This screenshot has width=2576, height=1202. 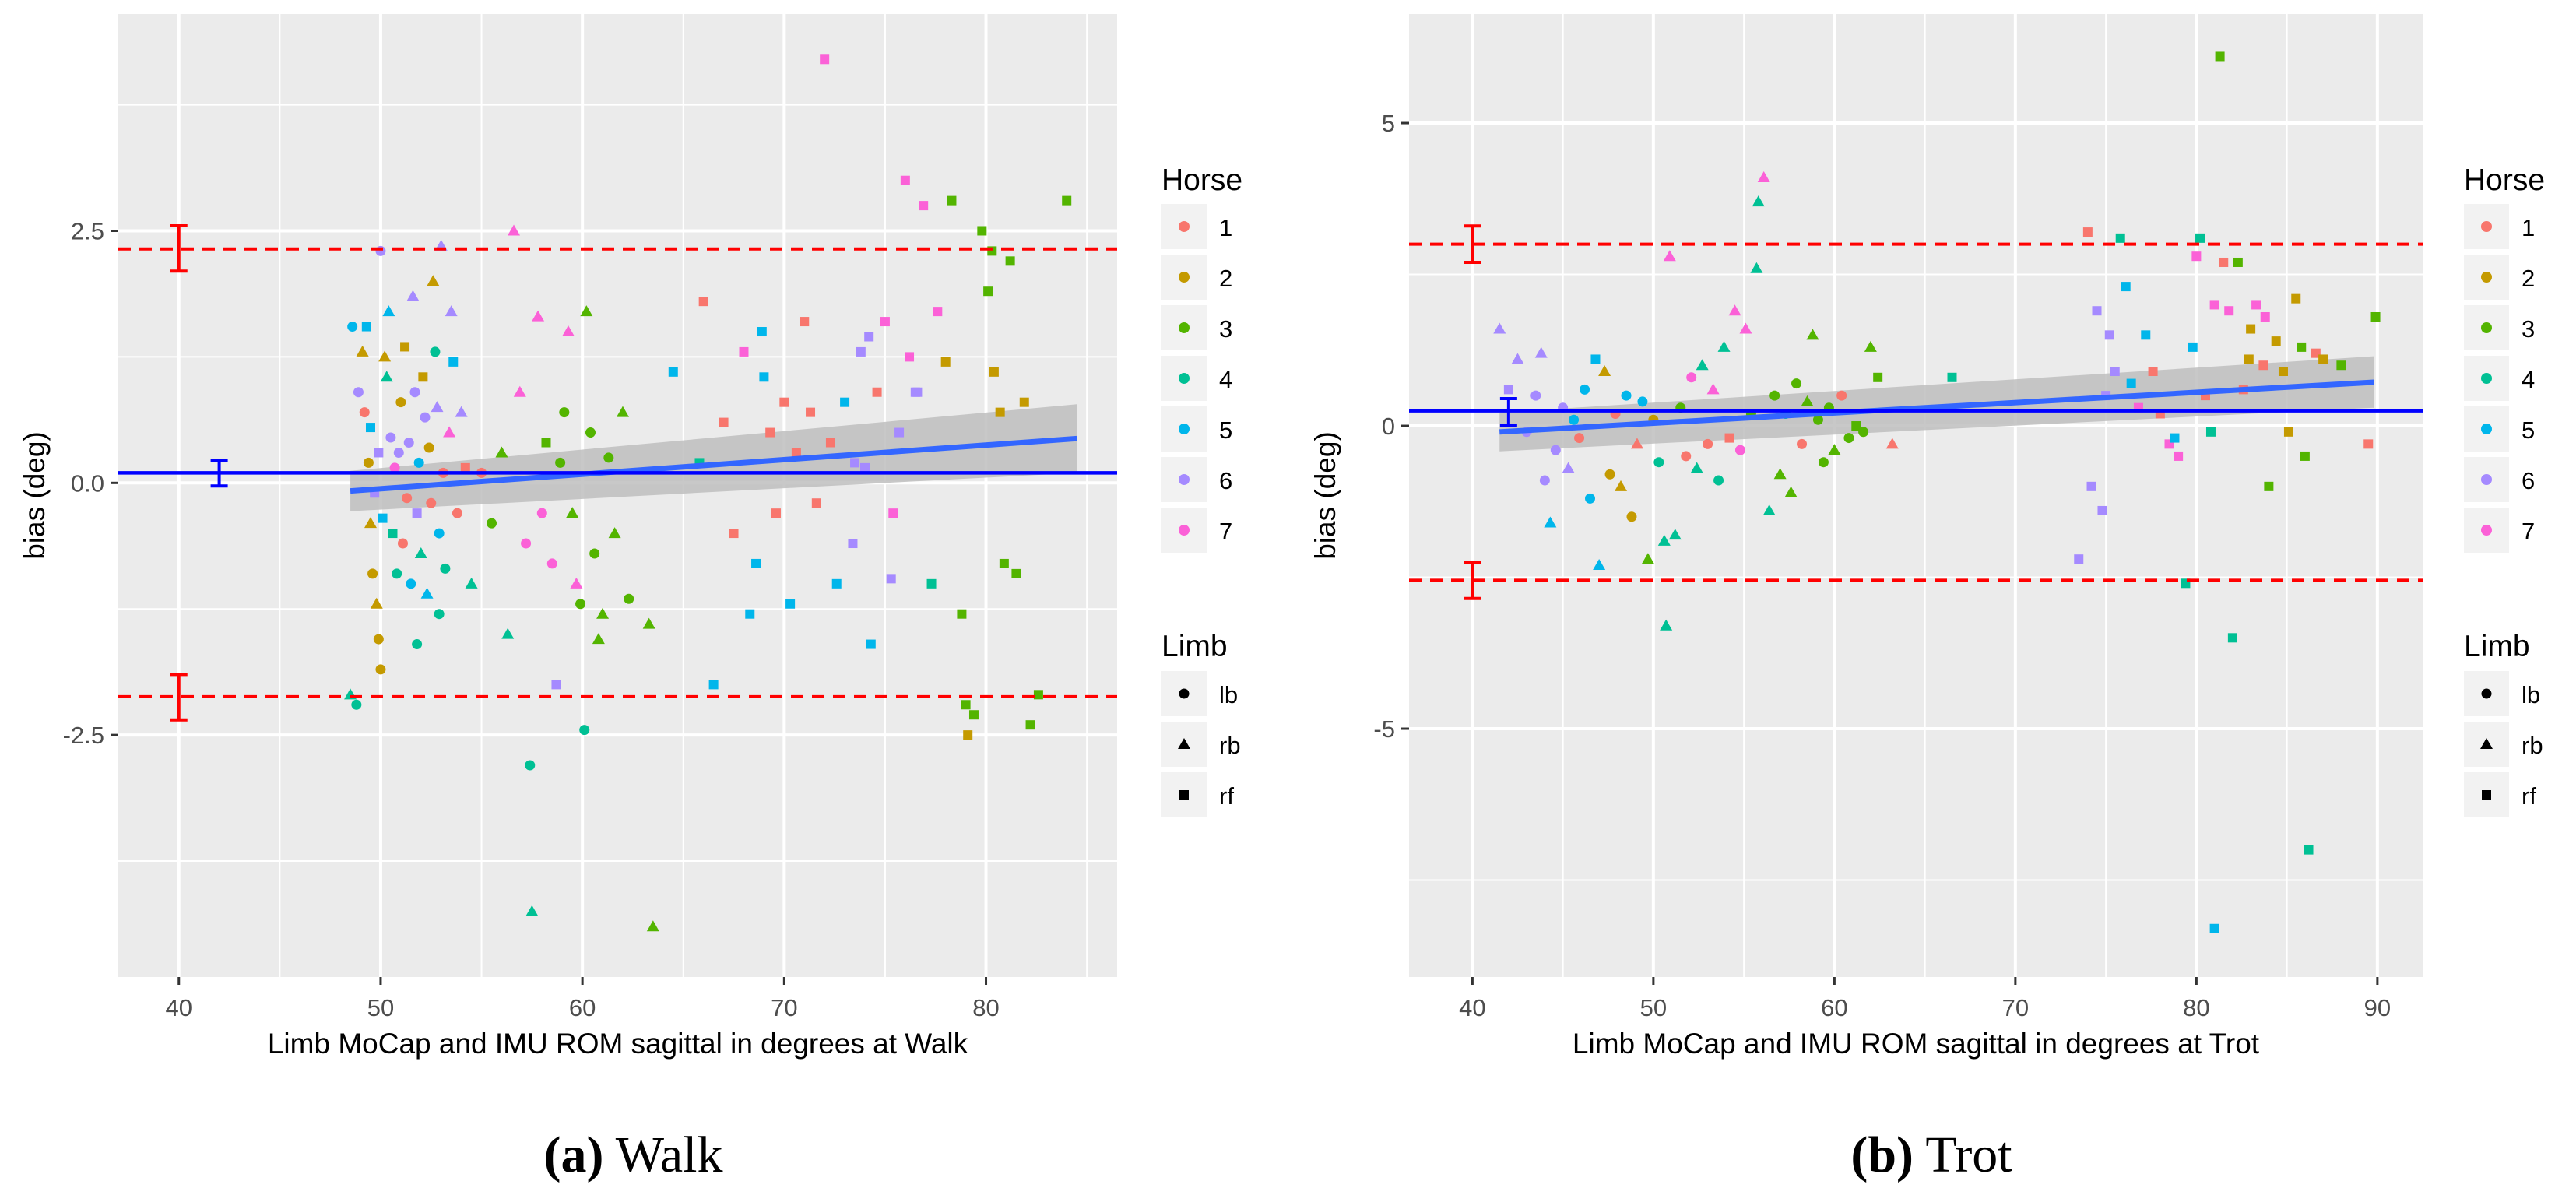 What do you see at coordinates (1636, 443) in the screenshot?
I see `point-horse1-triangle` at bounding box center [1636, 443].